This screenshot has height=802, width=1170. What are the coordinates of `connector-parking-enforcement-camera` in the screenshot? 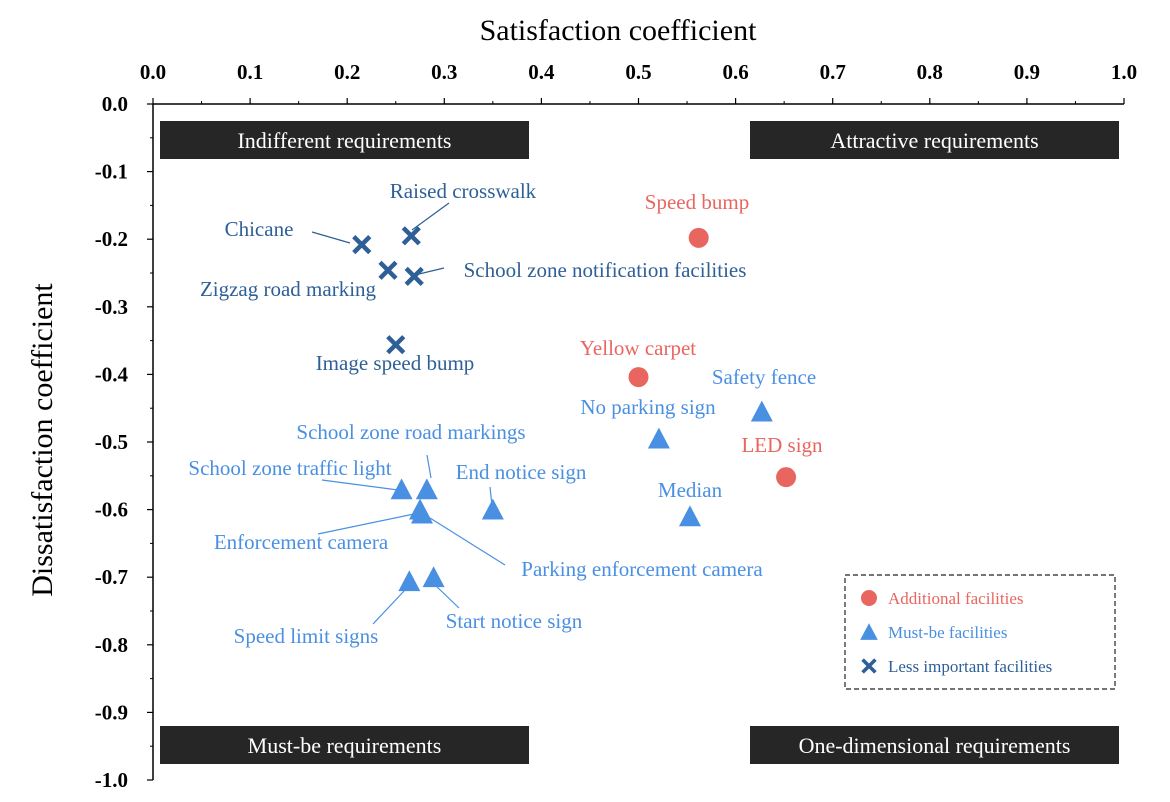 It's located at (467, 541).